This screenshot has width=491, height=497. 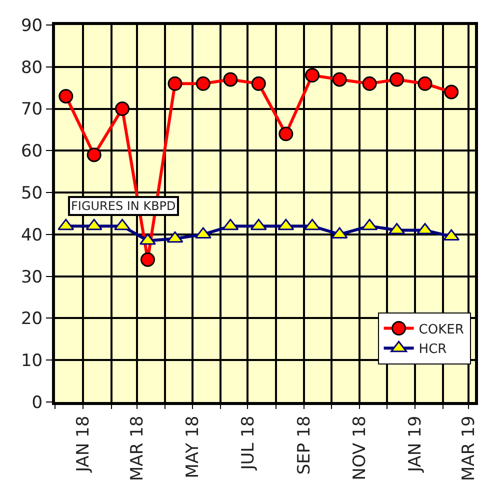 What do you see at coordinates (432, 350) in the screenshot?
I see `legend-label: HCR` at bounding box center [432, 350].